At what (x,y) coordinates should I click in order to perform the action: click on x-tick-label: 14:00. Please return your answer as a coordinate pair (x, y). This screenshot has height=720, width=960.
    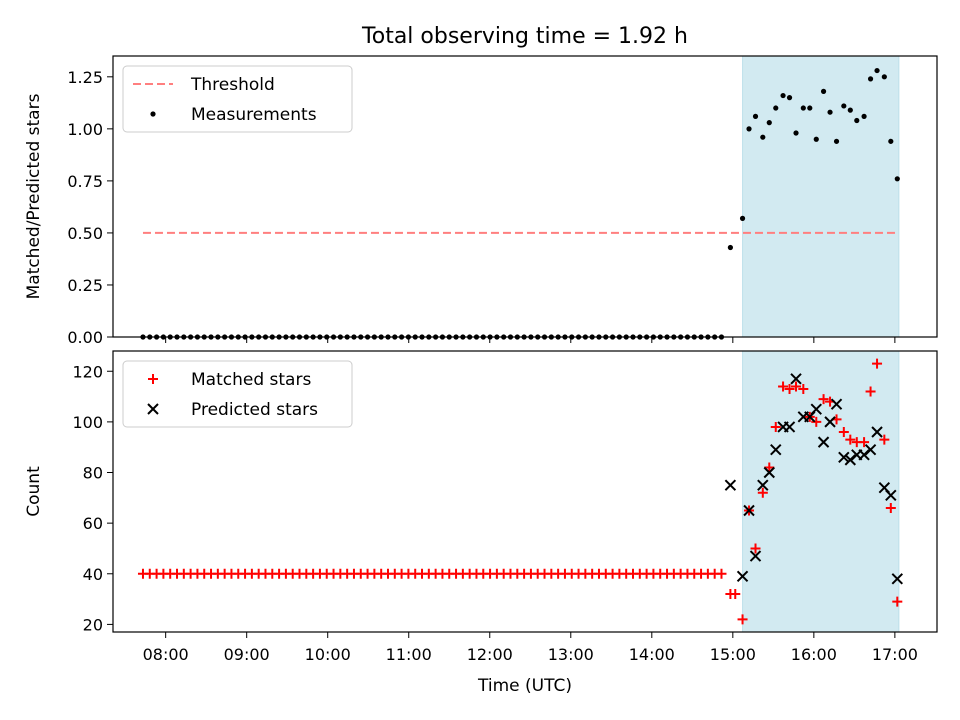
    Looking at the image, I should click on (652, 654).